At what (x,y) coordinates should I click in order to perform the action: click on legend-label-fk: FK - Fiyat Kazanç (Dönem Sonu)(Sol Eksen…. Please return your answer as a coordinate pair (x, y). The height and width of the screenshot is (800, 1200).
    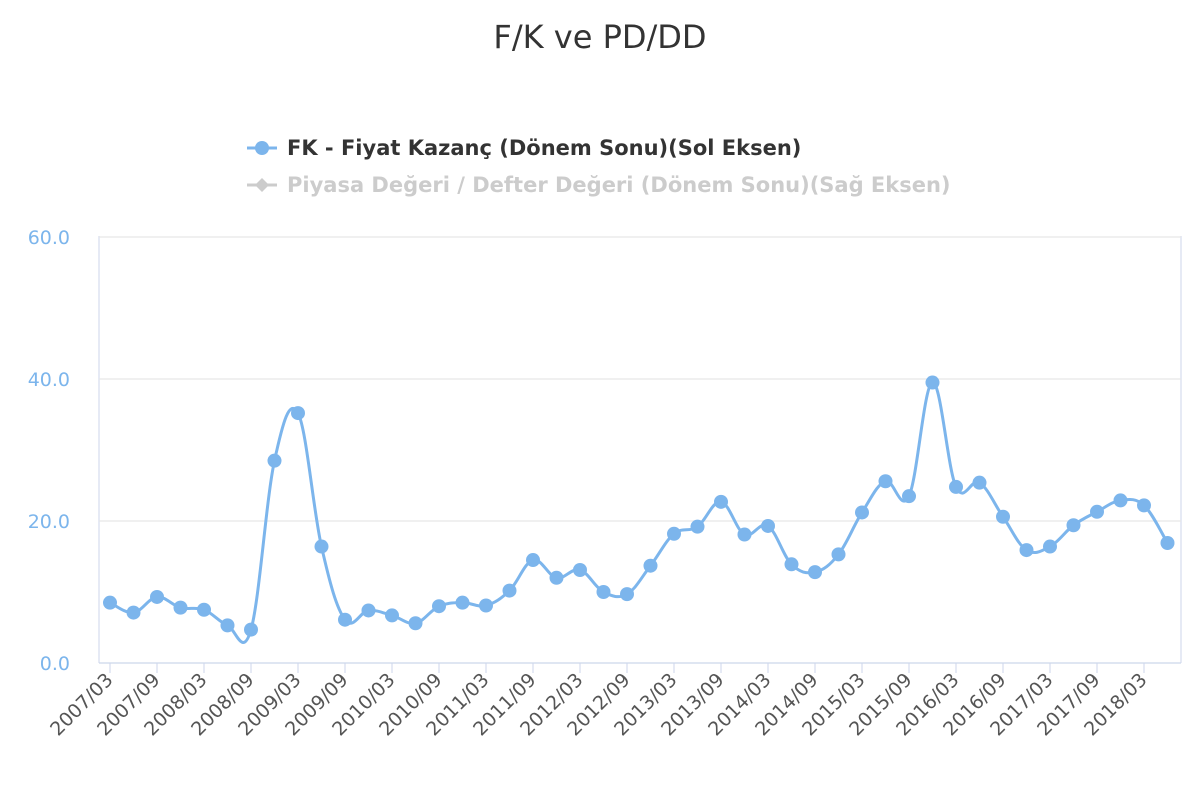
    Looking at the image, I should click on (544, 148).